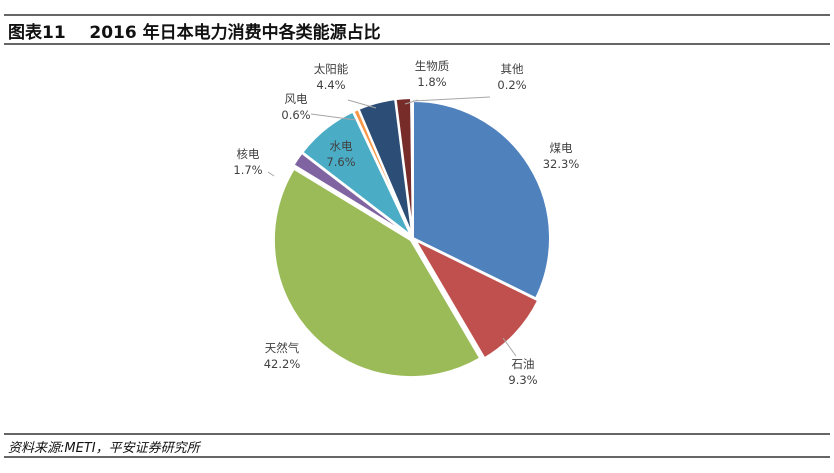 The width and height of the screenshot is (834, 473). I want to click on slice-value-3: 1.7%, so click(247, 170).